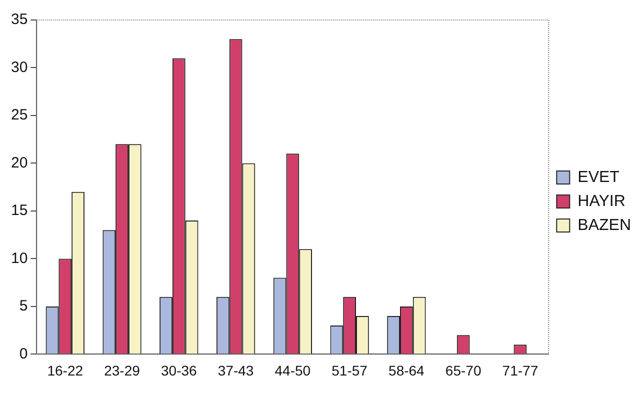 Image resolution: width=641 pixels, height=403 pixels. Describe the element at coordinates (602, 201) in the screenshot. I see `legend-label: HAYIR` at that location.